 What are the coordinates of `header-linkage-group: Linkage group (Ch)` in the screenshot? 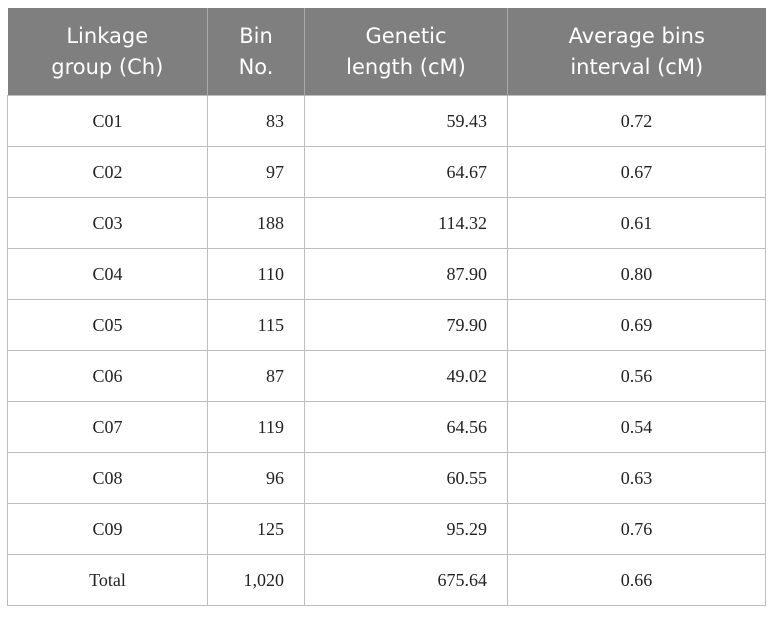 It's located at (107, 52).